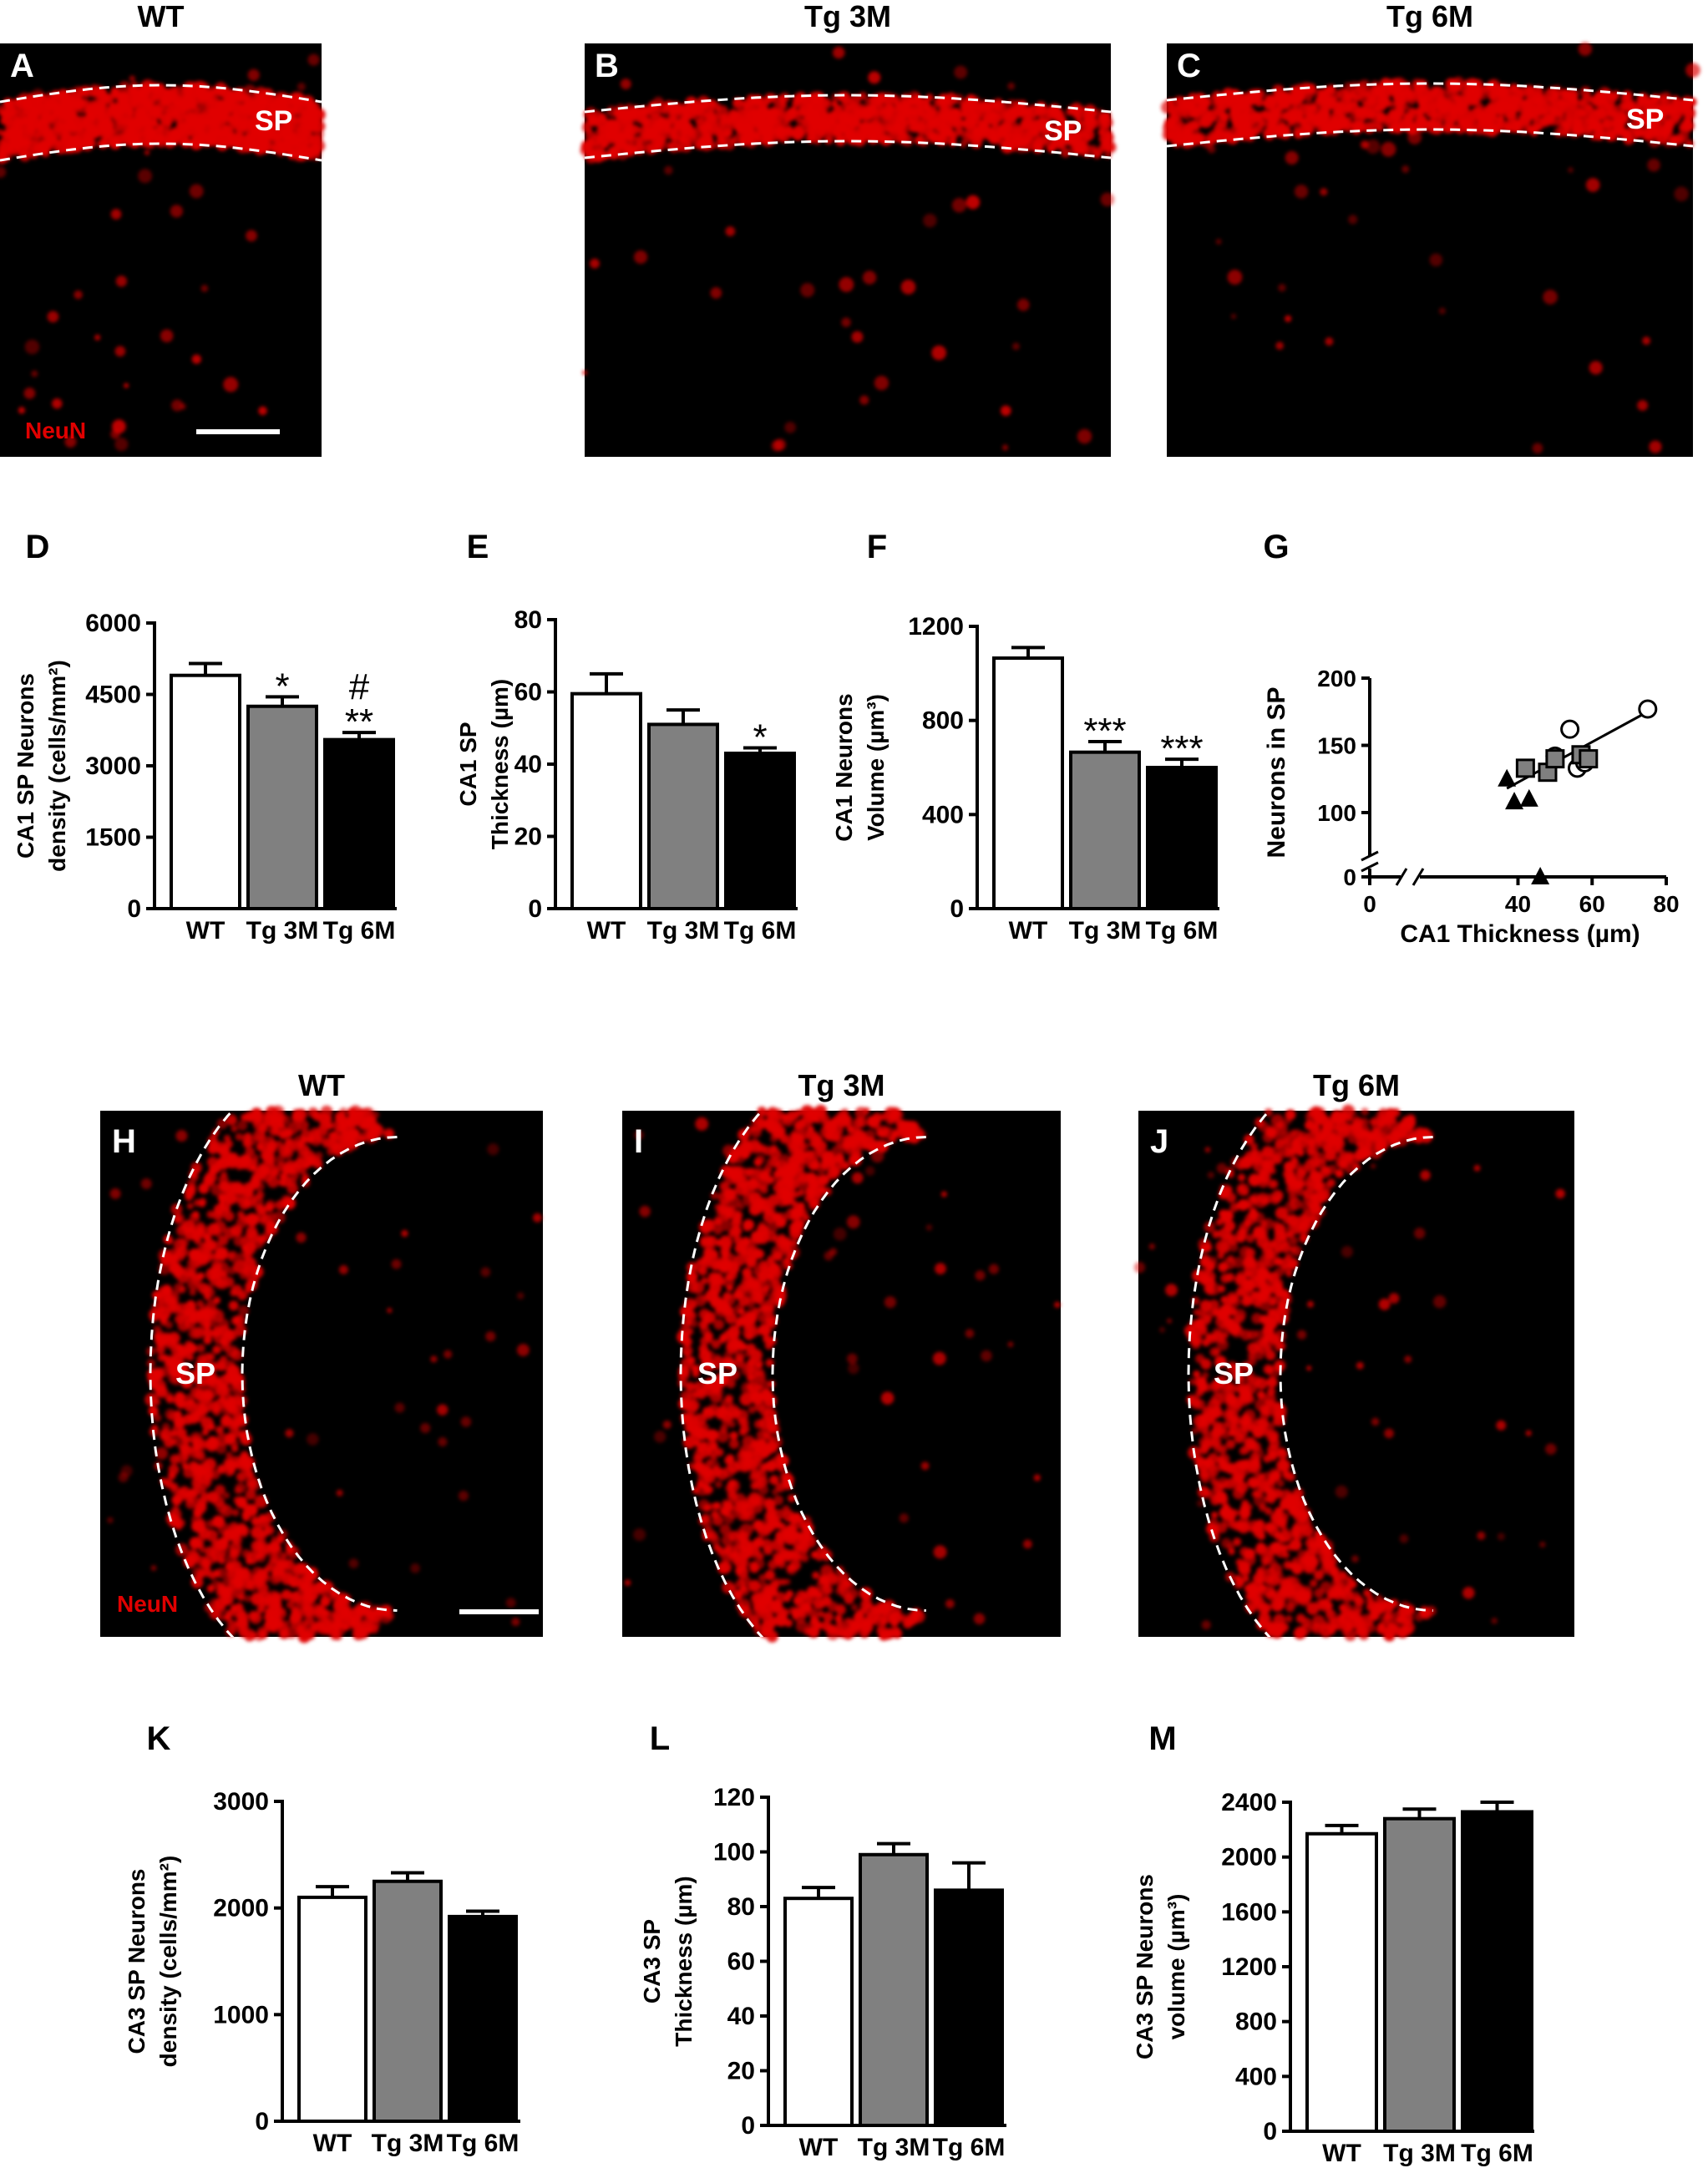 This screenshot has height=2168, width=1708. What do you see at coordinates (1336, 678) in the screenshot?
I see `y-tick-label: 200` at bounding box center [1336, 678].